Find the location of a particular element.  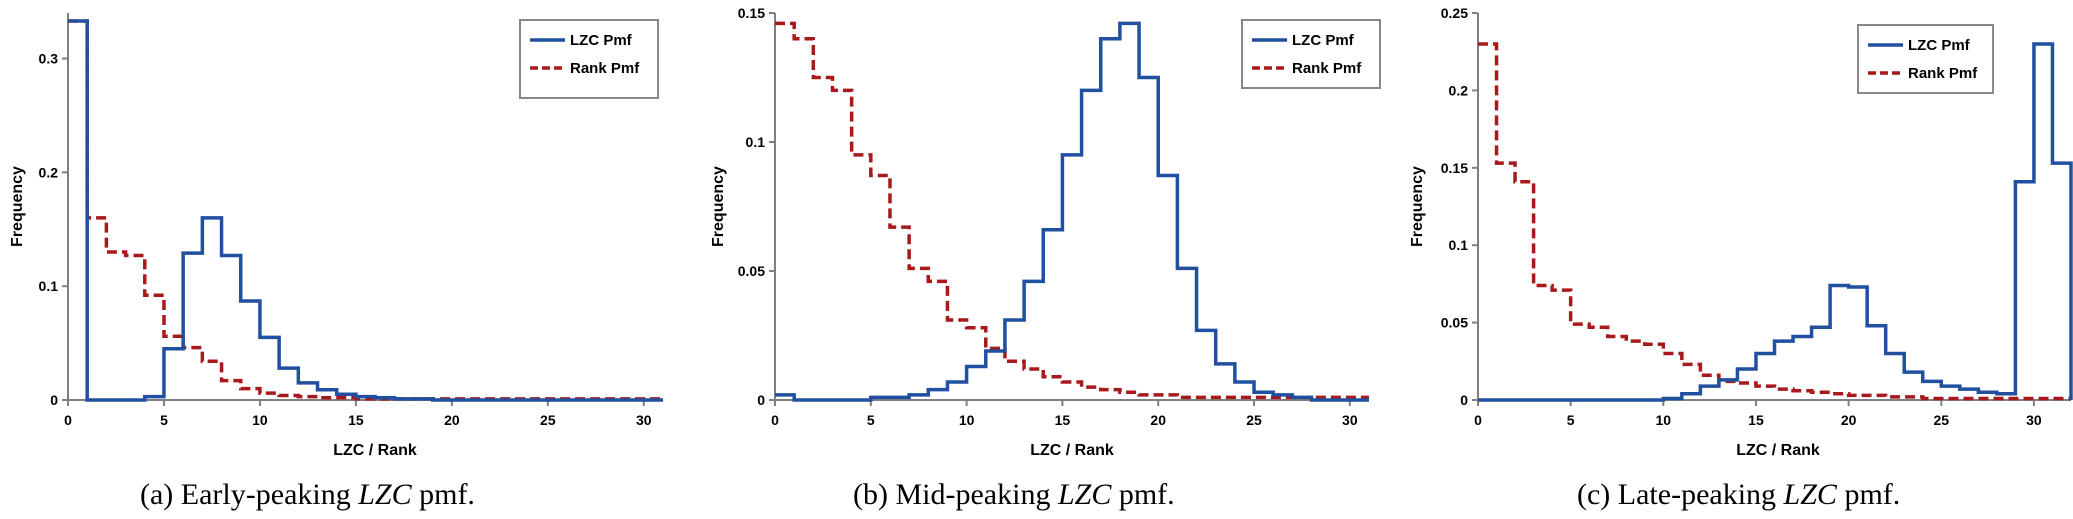

caption-a-suffix: pmf. is located at coordinates (443, 494).